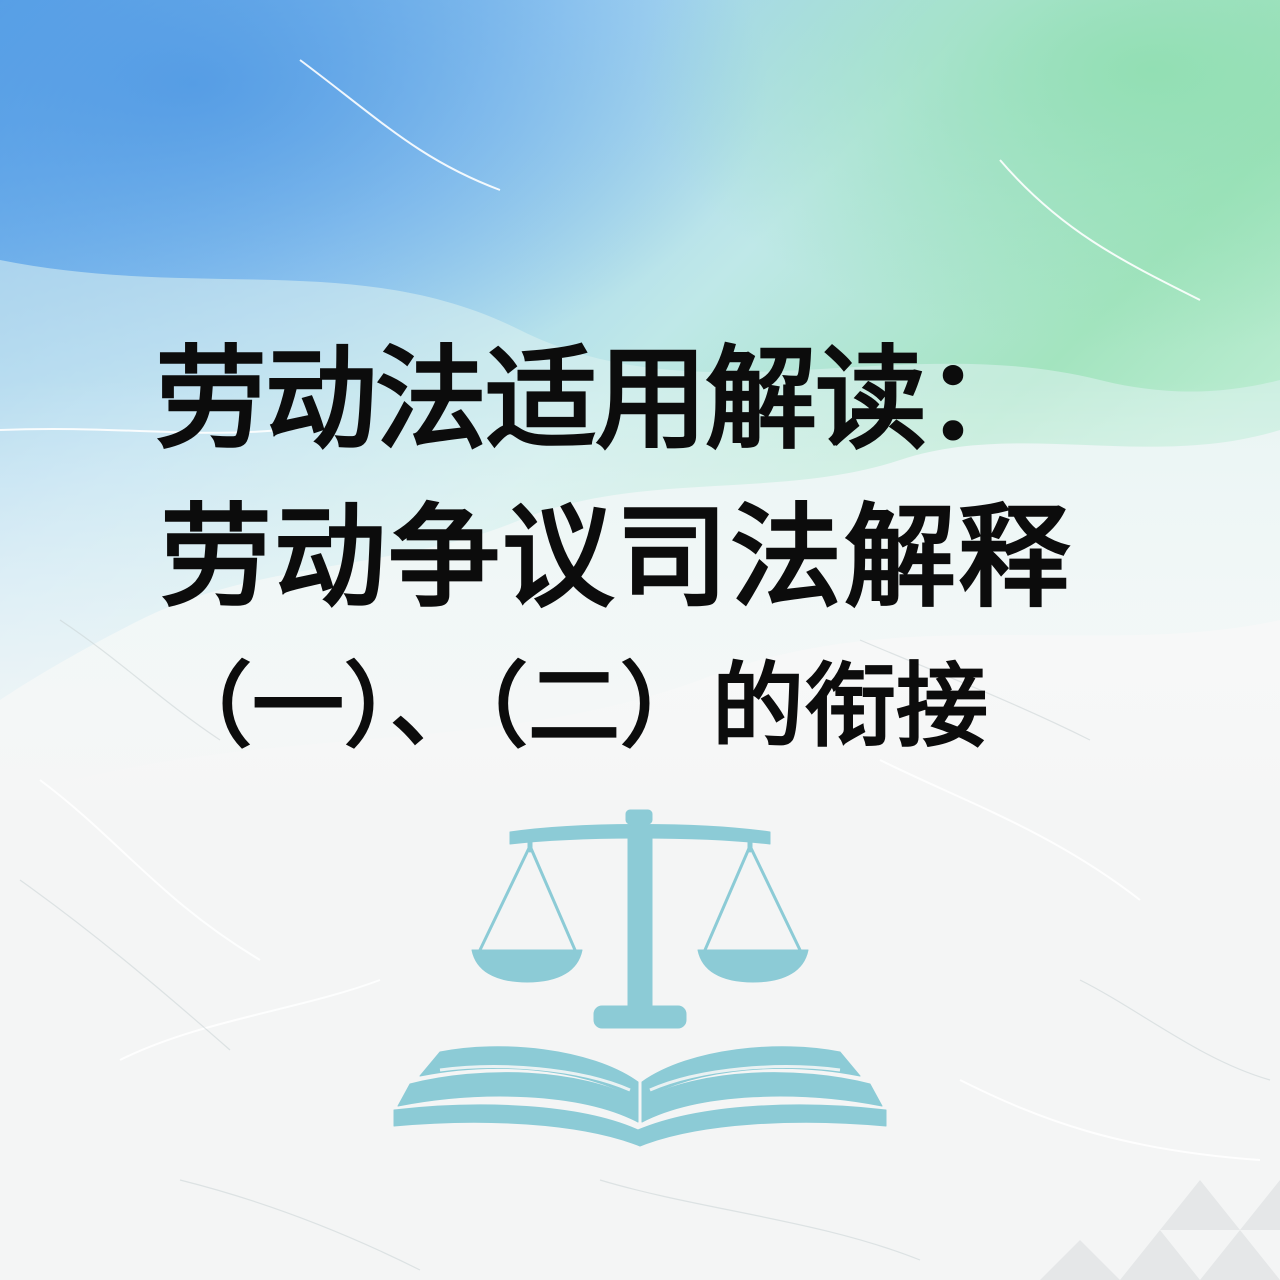 This screenshot has width=1280, height=1280. What do you see at coordinates (640, 978) in the screenshot?
I see `scales-of-justice-on-open-book-icon` at bounding box center [640, 978].